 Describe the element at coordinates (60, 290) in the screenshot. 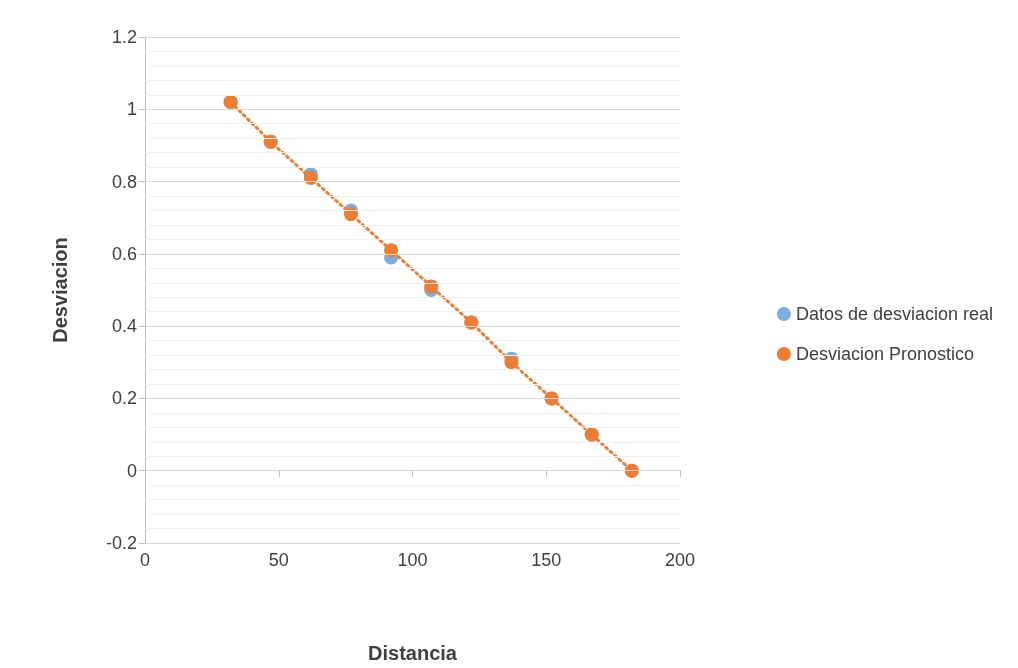

I see `y-axis-title: Desviacion` at that location.